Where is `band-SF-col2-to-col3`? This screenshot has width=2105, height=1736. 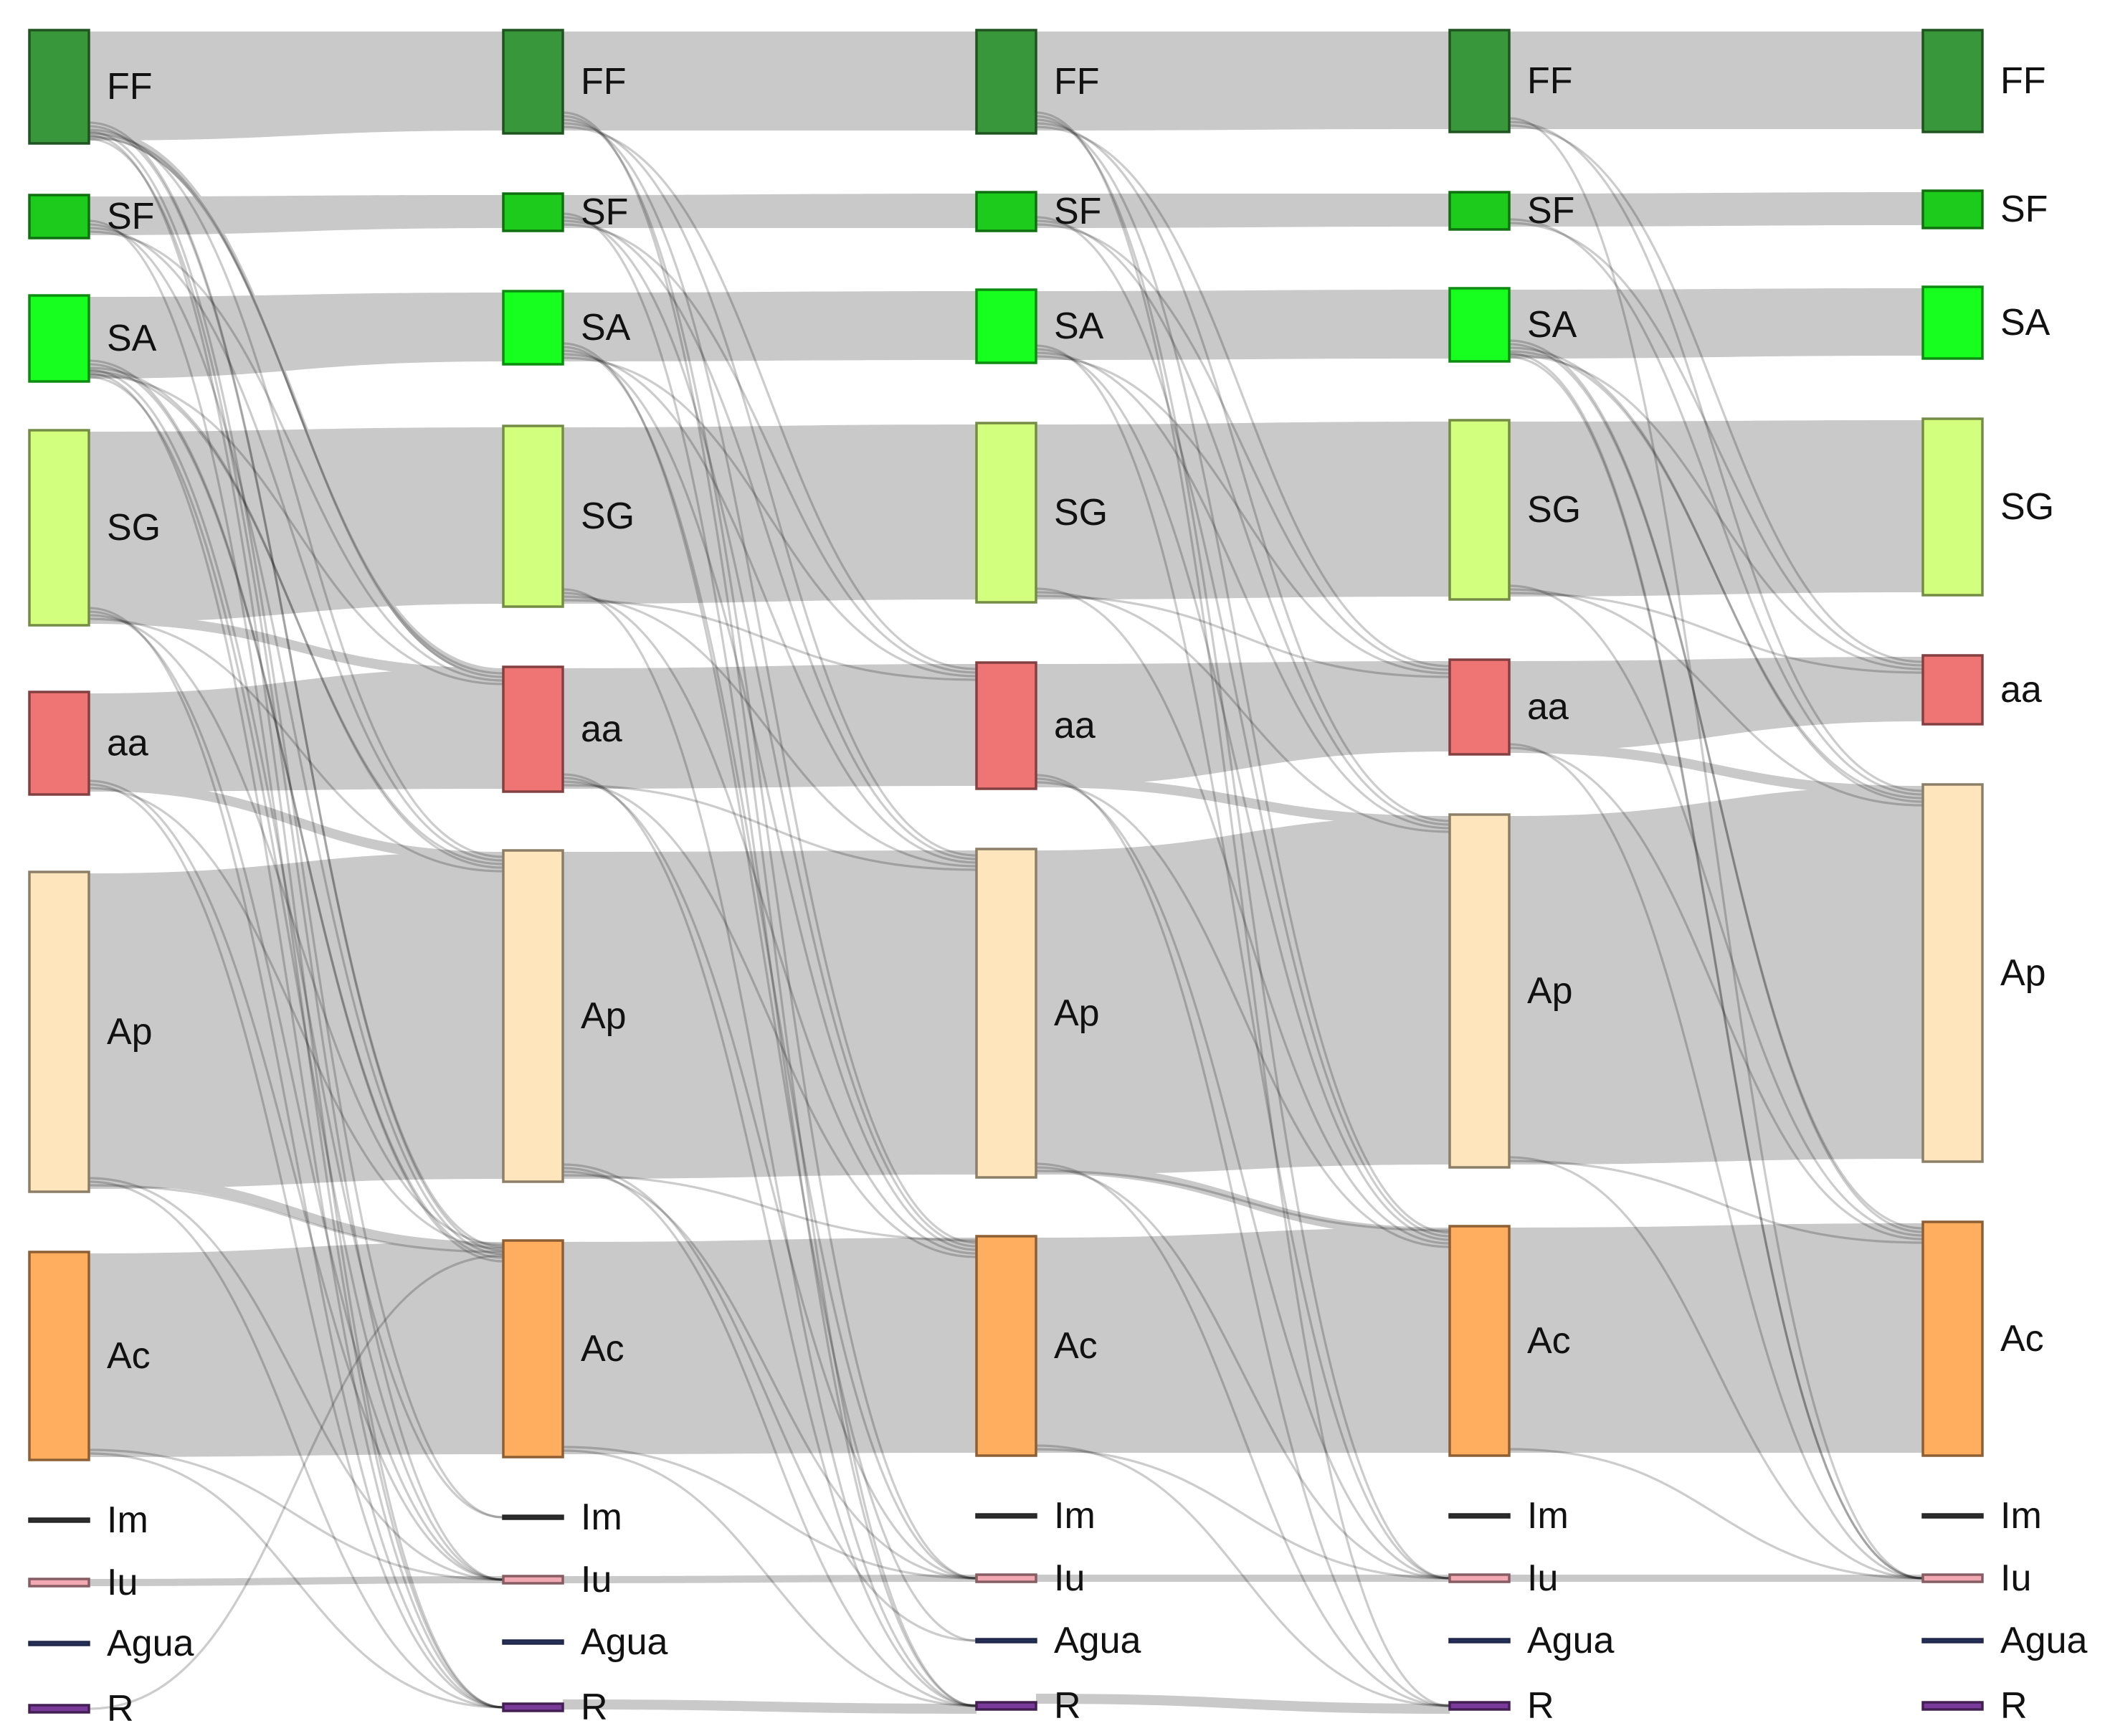
band-SF-col2-to-col3 is located at coordinates (770, 211).